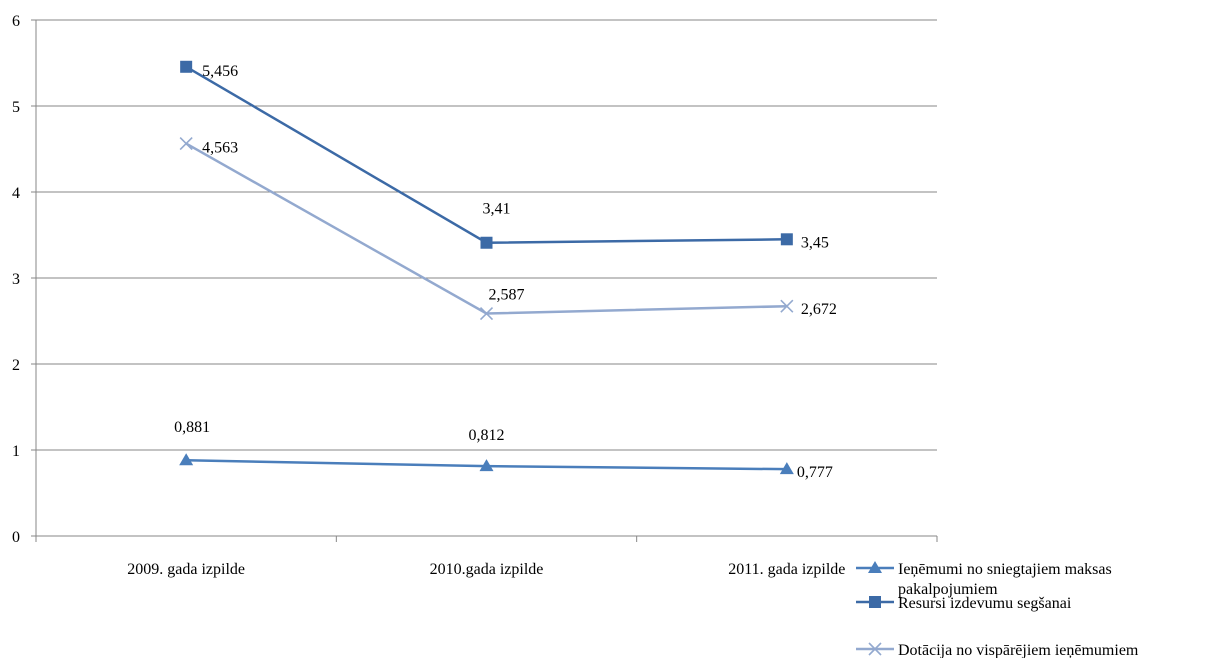 The image size is (1205, 658). Describe the element at coordinates (220, 71) in the screenshot. I see `data-label: 5,456` at that location.